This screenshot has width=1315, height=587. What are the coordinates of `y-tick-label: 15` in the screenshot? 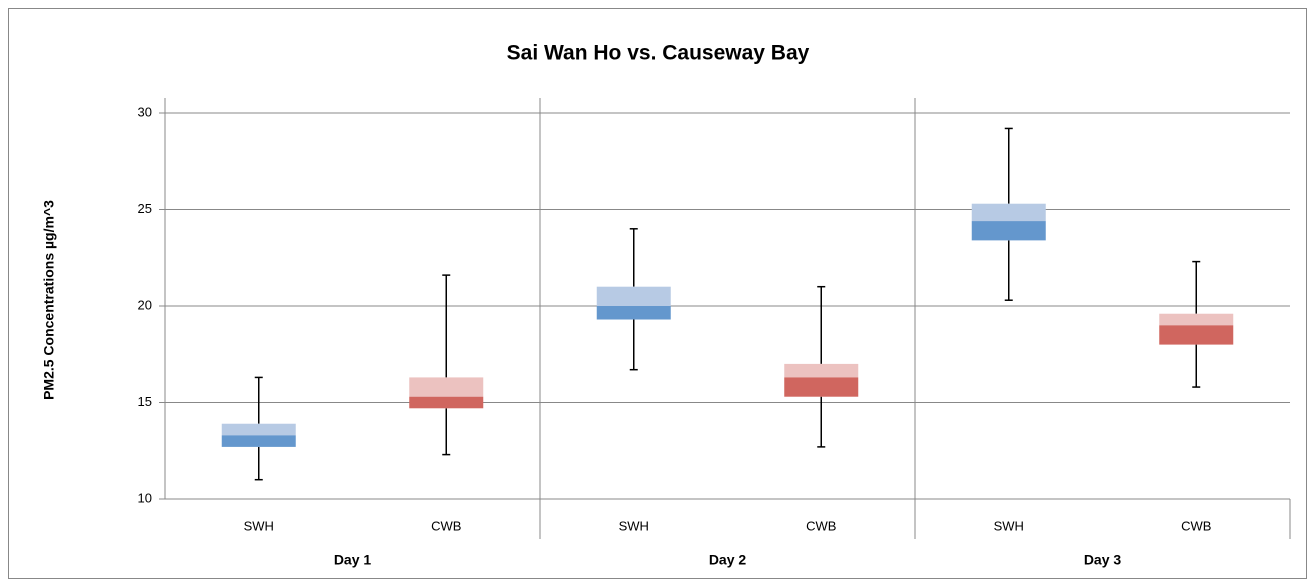 It's located at (145, 401).